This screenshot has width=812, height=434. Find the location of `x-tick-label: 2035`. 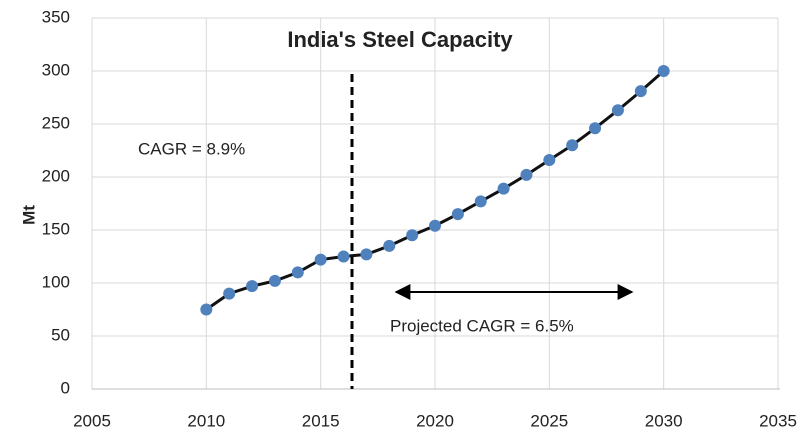

x-tick-label: 2035 is located at coordinates (778, 420).